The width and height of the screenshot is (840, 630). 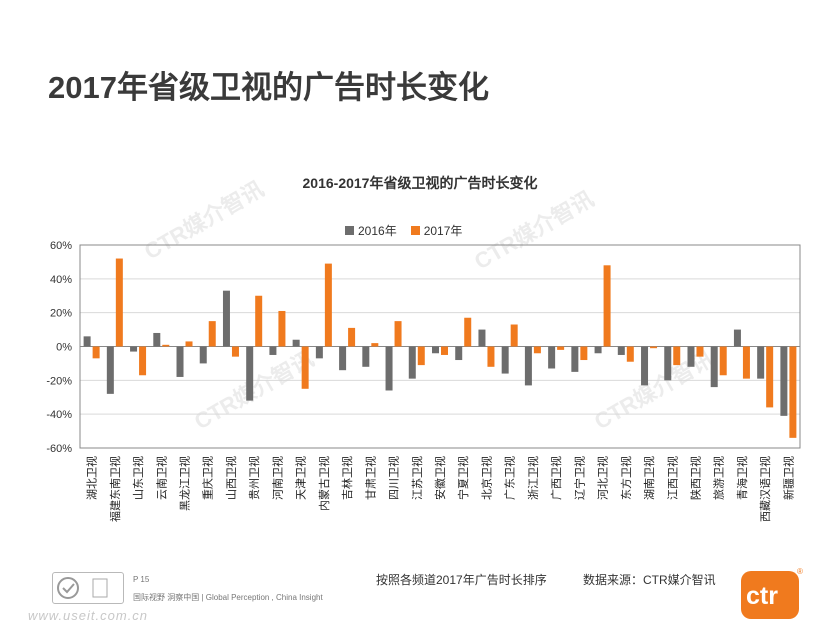 I want to click on y-tick-label: -20%, so click(x=59, y=381).